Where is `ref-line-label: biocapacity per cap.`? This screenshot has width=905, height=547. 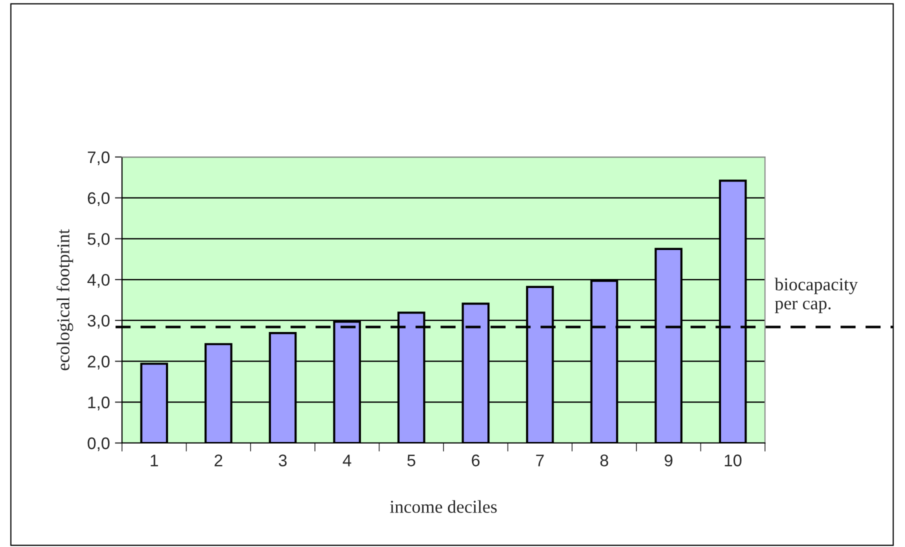
ref-line-label: biocapacity per cap. is located at coordinates (816, 296).